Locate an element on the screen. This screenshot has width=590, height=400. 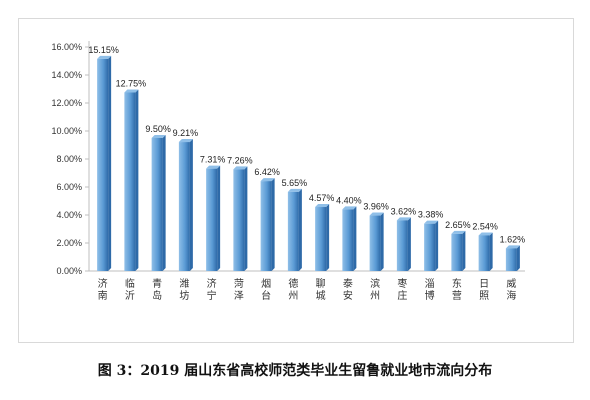
category-label-char: 照 is located at coordinates (484, 296).